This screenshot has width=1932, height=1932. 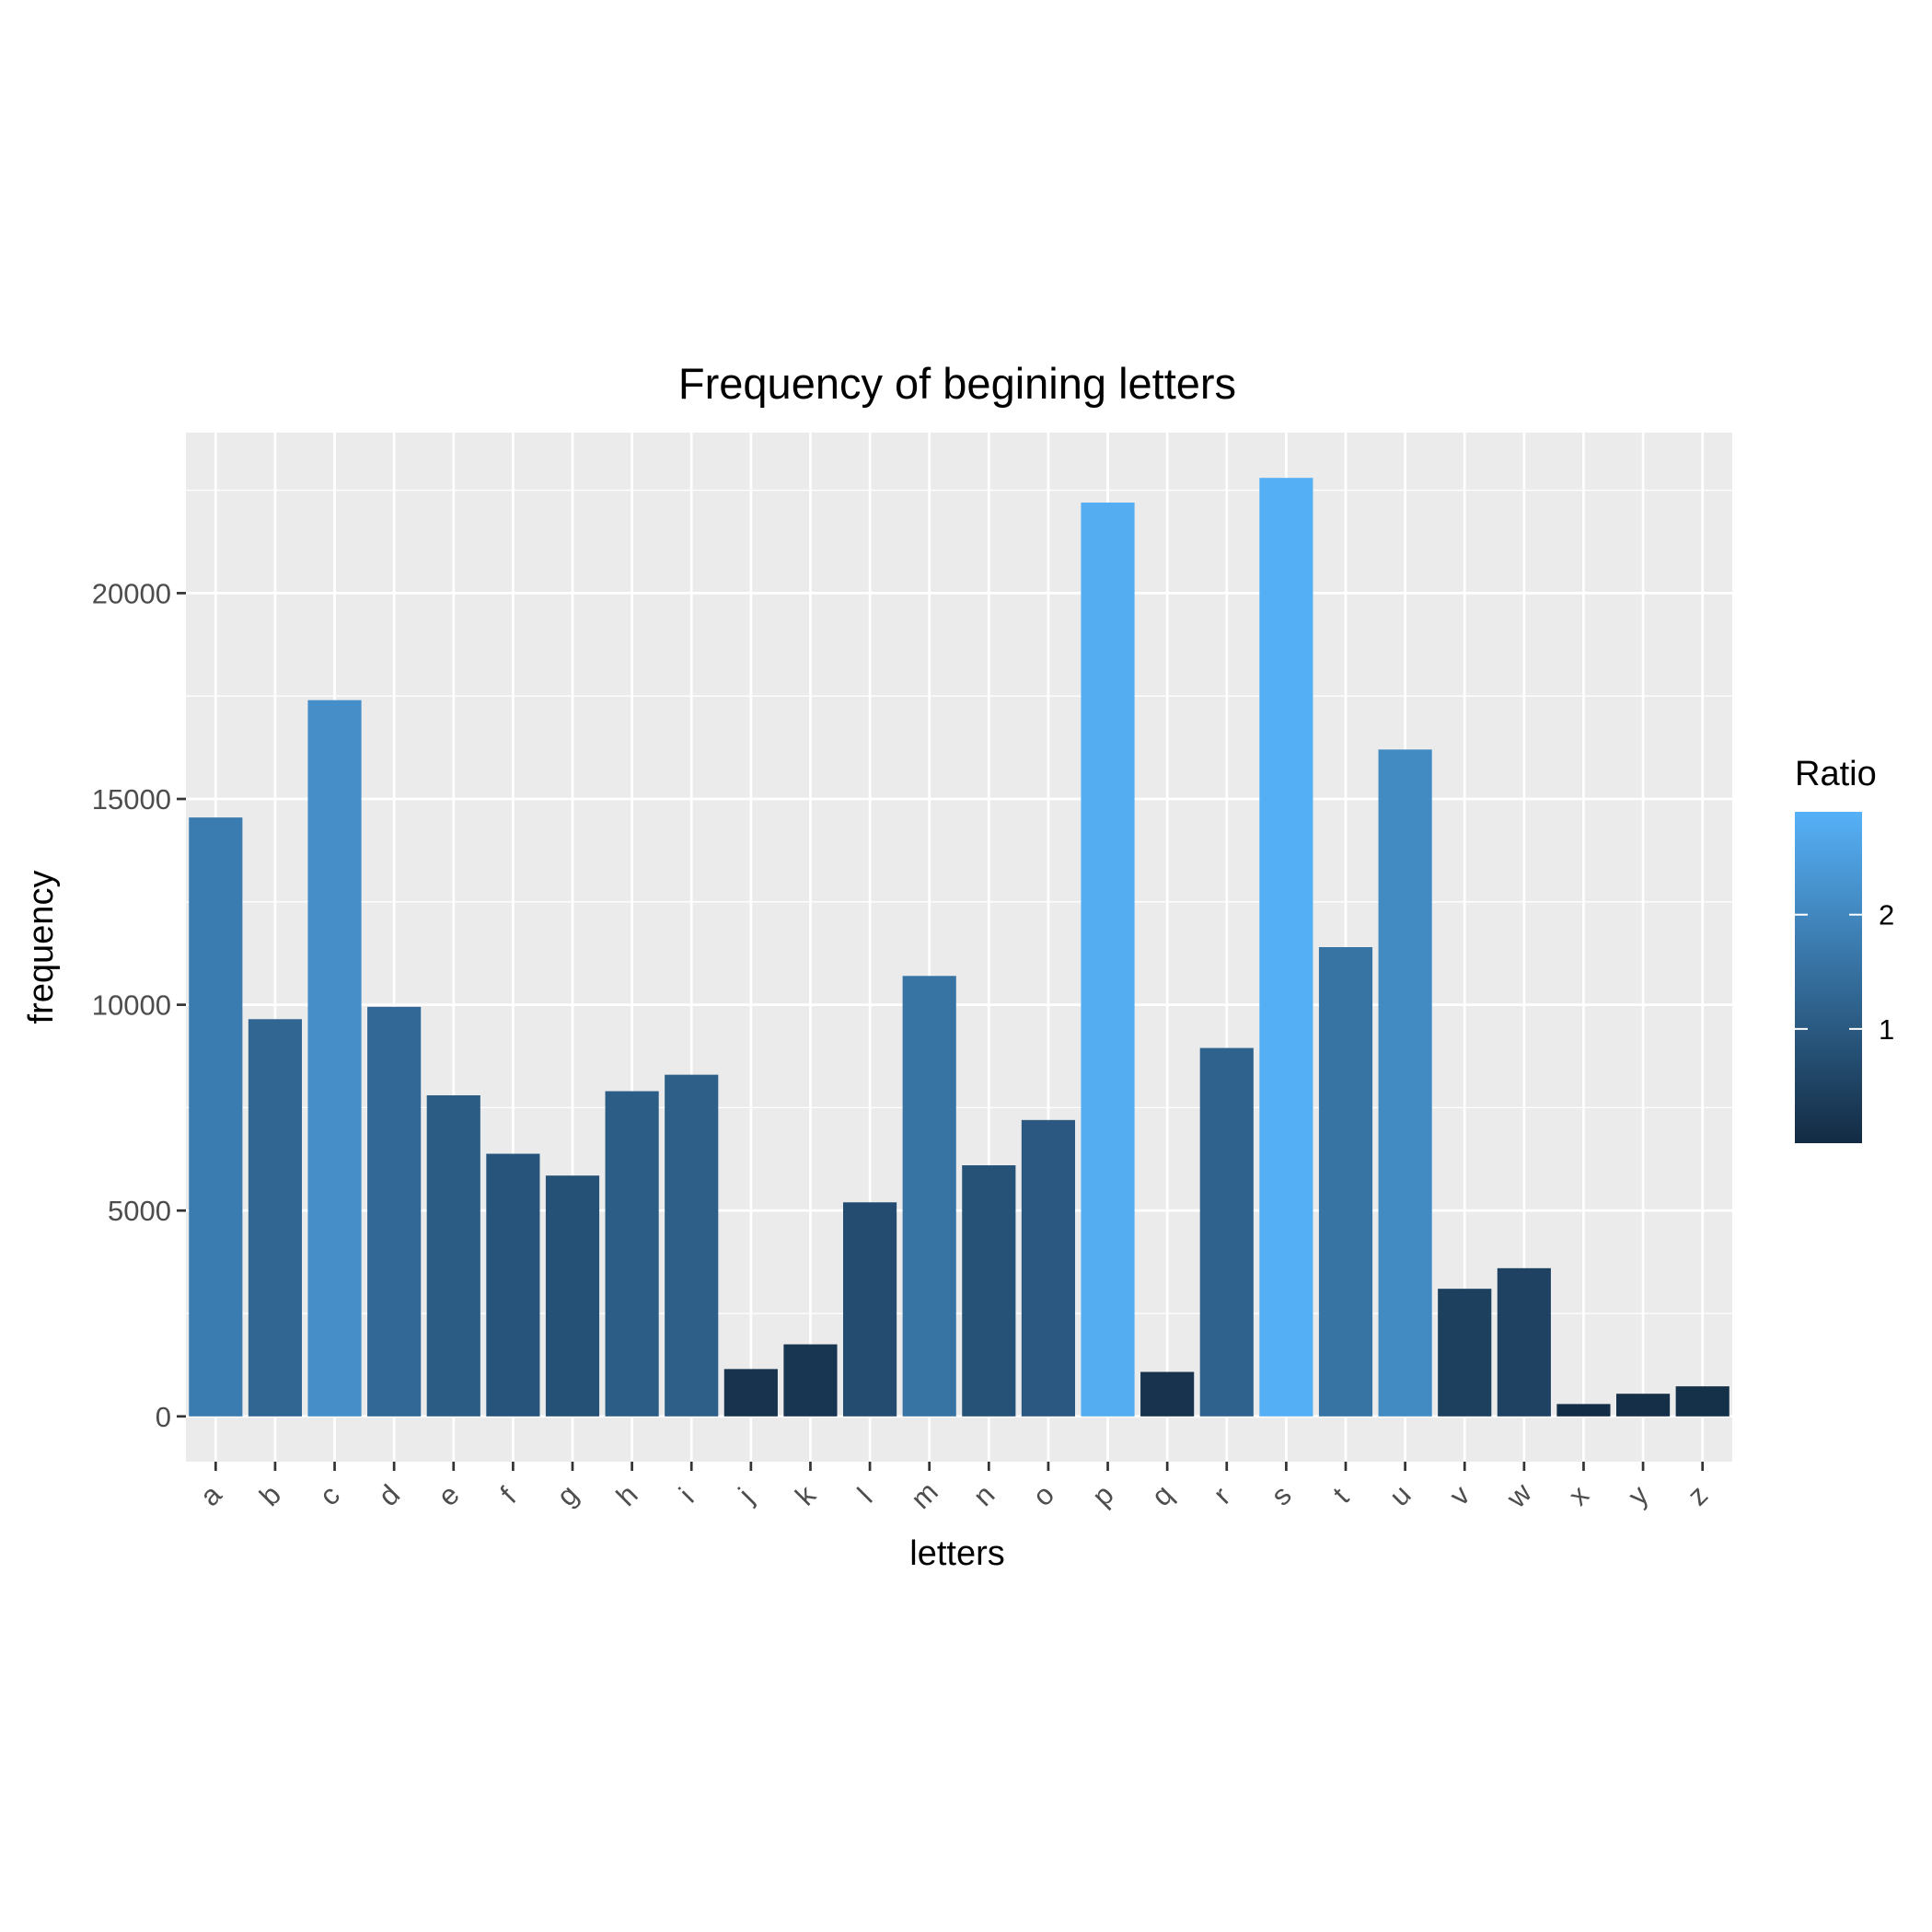 I want to click on bar-n, so click(x=989, y=1291).